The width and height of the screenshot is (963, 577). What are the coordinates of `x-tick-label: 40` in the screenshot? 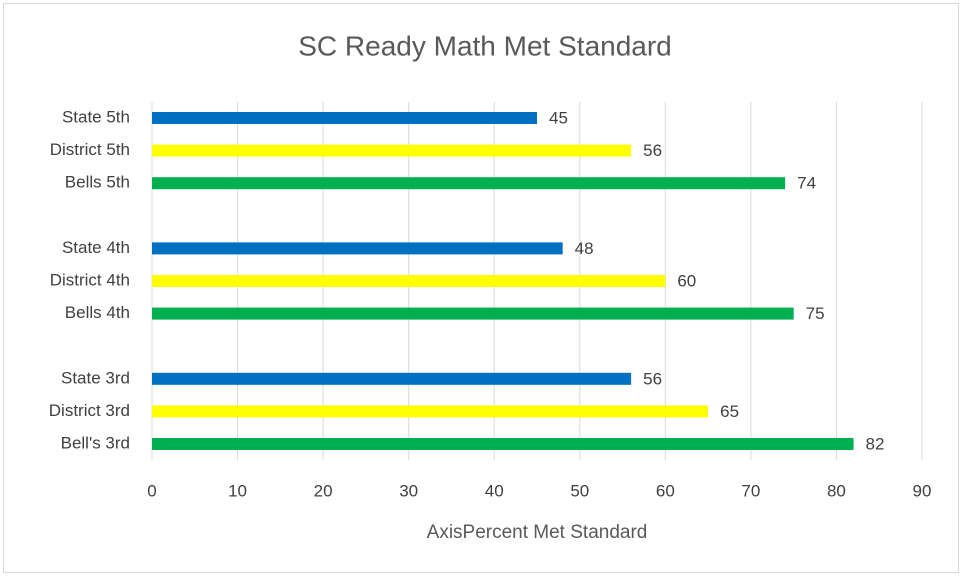 It's located at (494, 490).